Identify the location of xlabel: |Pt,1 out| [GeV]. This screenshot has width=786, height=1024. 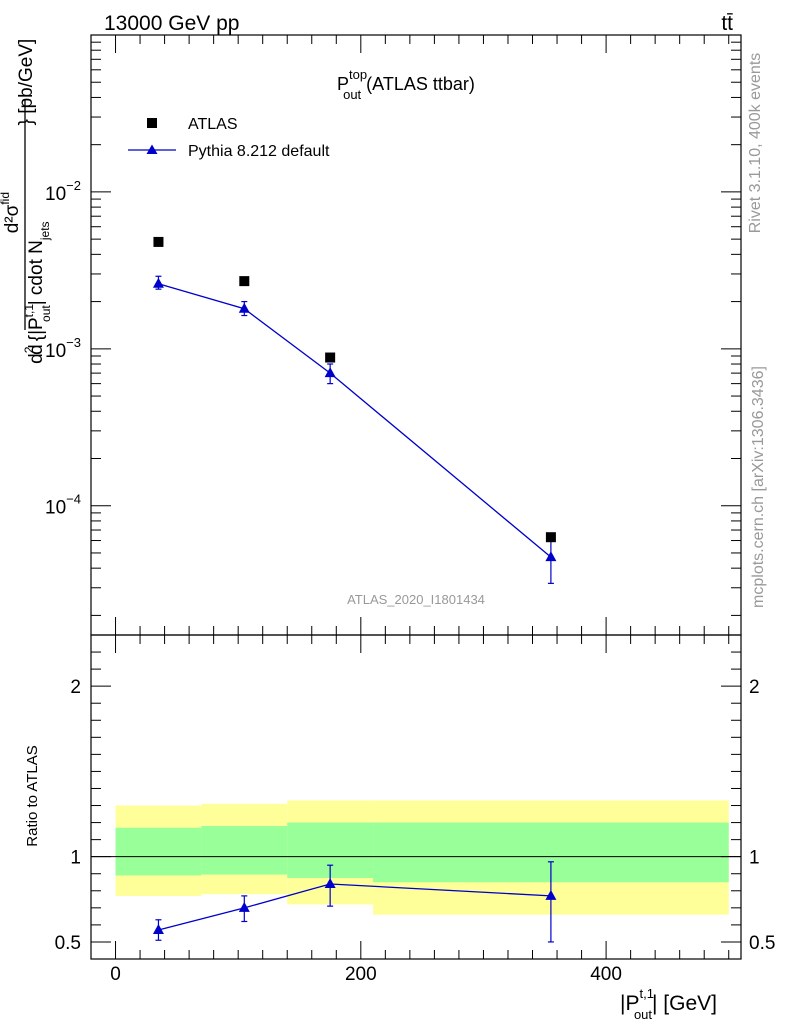
(668, 1004).